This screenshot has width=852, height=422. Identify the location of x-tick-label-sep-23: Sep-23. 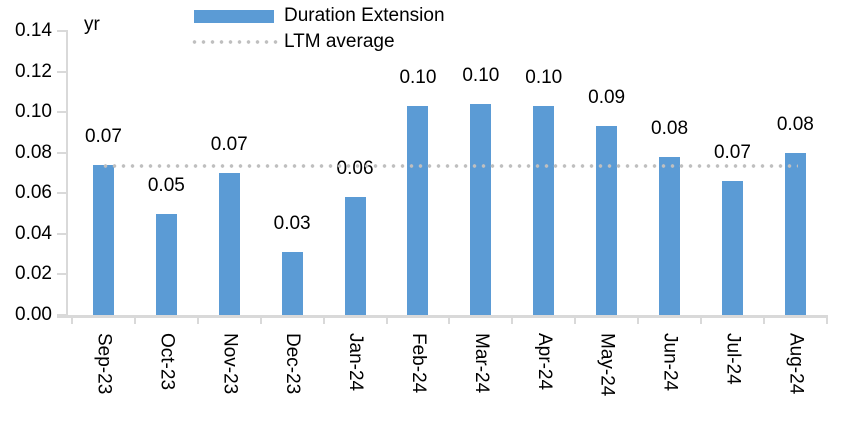
(104, 364).